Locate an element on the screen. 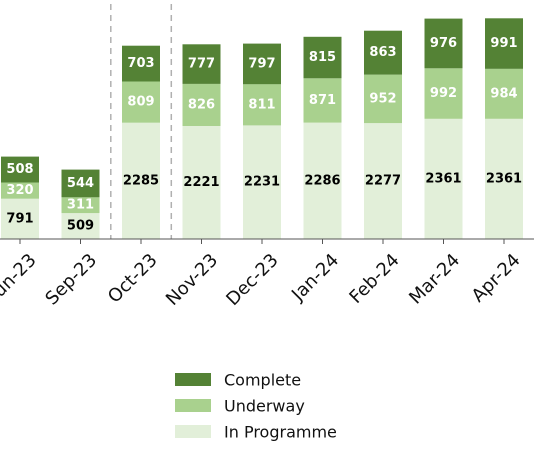 The image size is (534, 462). data-label: 2221 is located at coordinates (201, 182).